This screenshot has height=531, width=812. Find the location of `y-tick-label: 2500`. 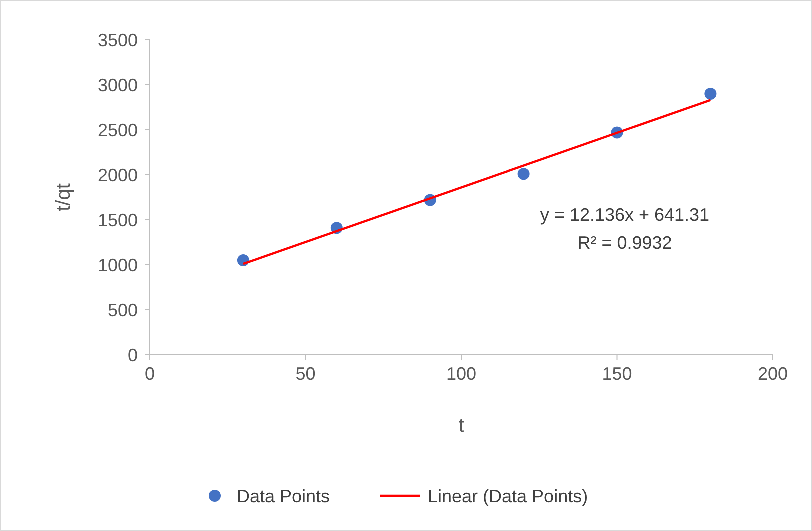

y-tick-label: 2500 is located at coordinates (118, 130).